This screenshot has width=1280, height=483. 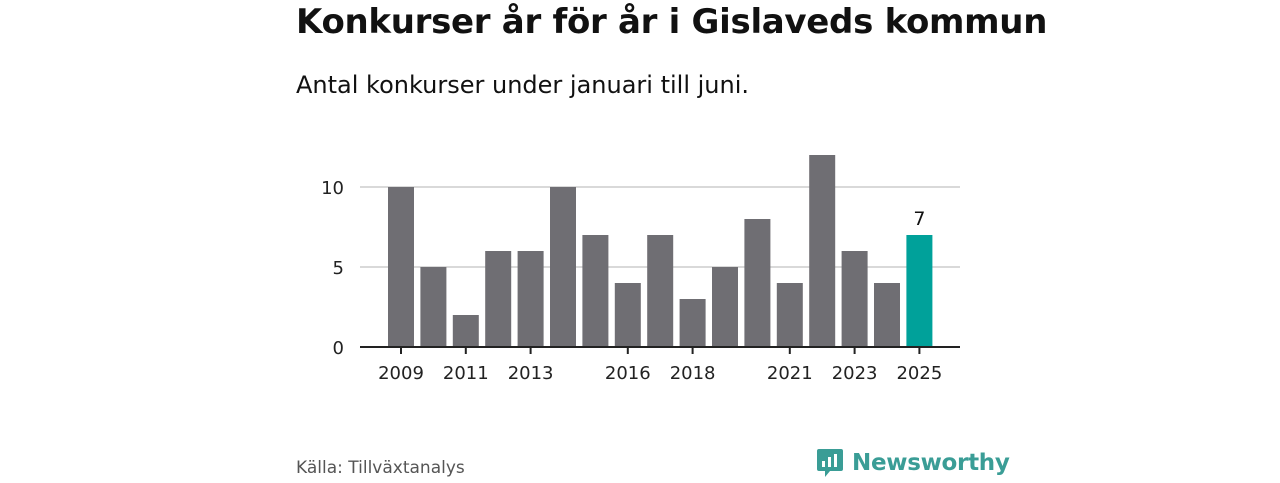 I want to click on source-note: Källa: Tillväxtanalys, so click(x=380, y=468).